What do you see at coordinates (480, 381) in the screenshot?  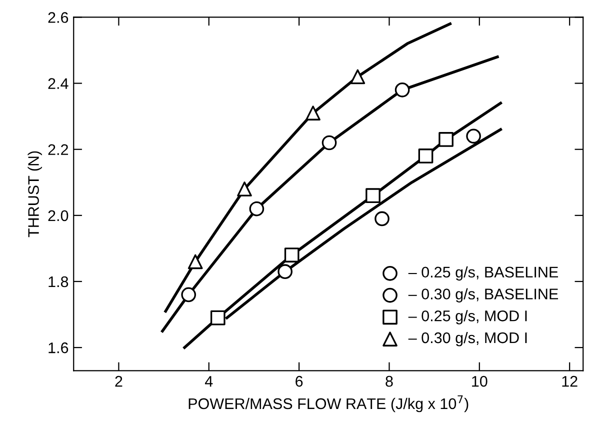 I see `x-tick-label: 10` at bounding box center [480, 381].